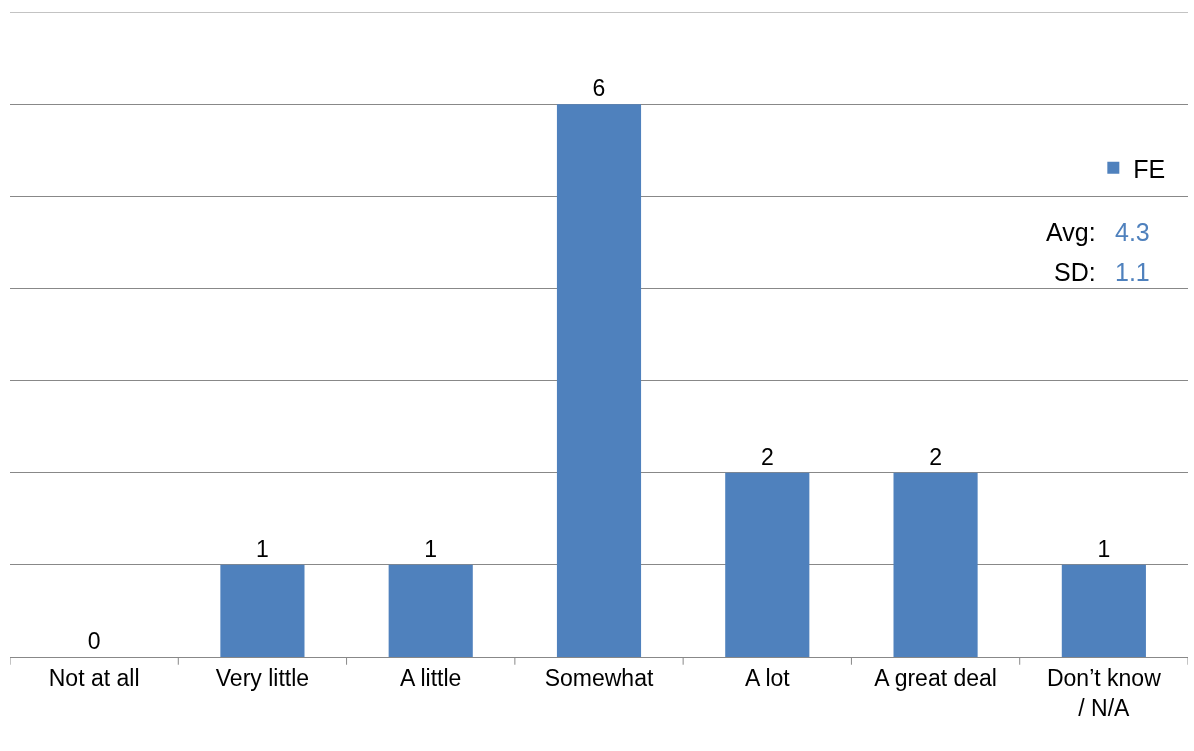  Describe the element at coordinates (94, 641) in the screenshot. I see `data-label: 0` at that location.